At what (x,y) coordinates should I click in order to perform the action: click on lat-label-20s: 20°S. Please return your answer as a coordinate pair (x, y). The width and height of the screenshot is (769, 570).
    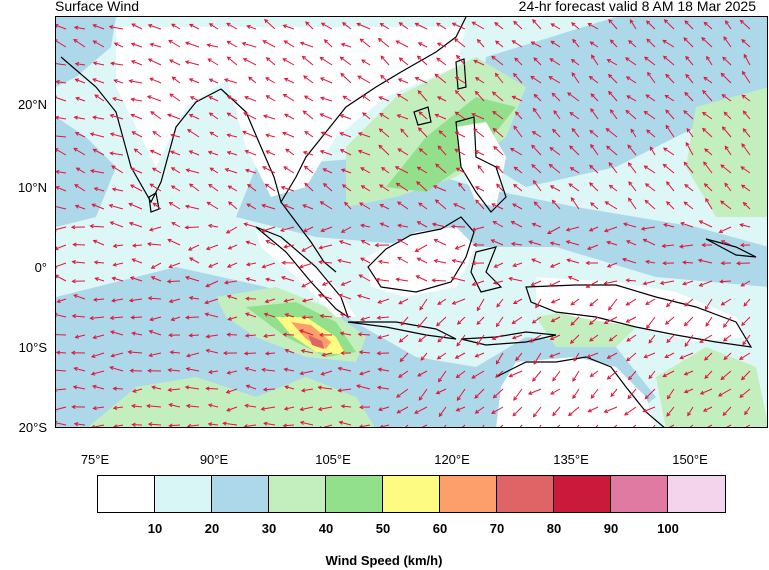
    Looking at the image, I should click on (32, 427).